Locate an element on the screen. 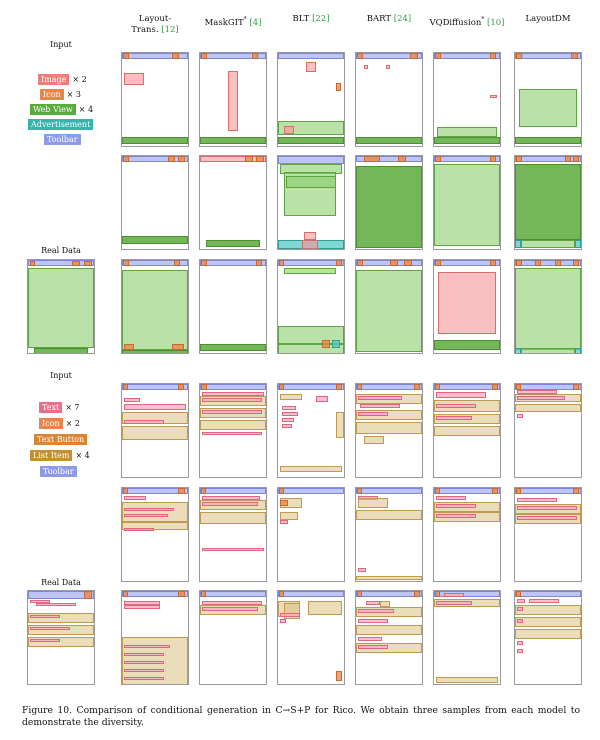 The width and height of the screenshot is (600, 740). column-header-vqdiffusion: VQDiffusion* [10] is located at coordinates (467, 22).